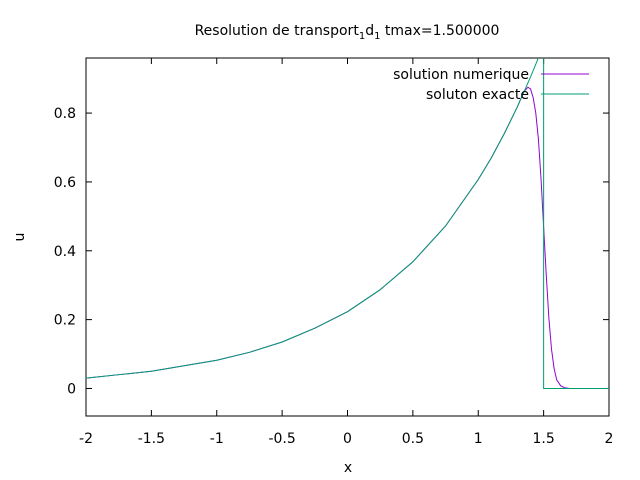 The height and width of the screenshot is (480, 640). I want to click on x-tick-label: 0.5, so click(413, 439).